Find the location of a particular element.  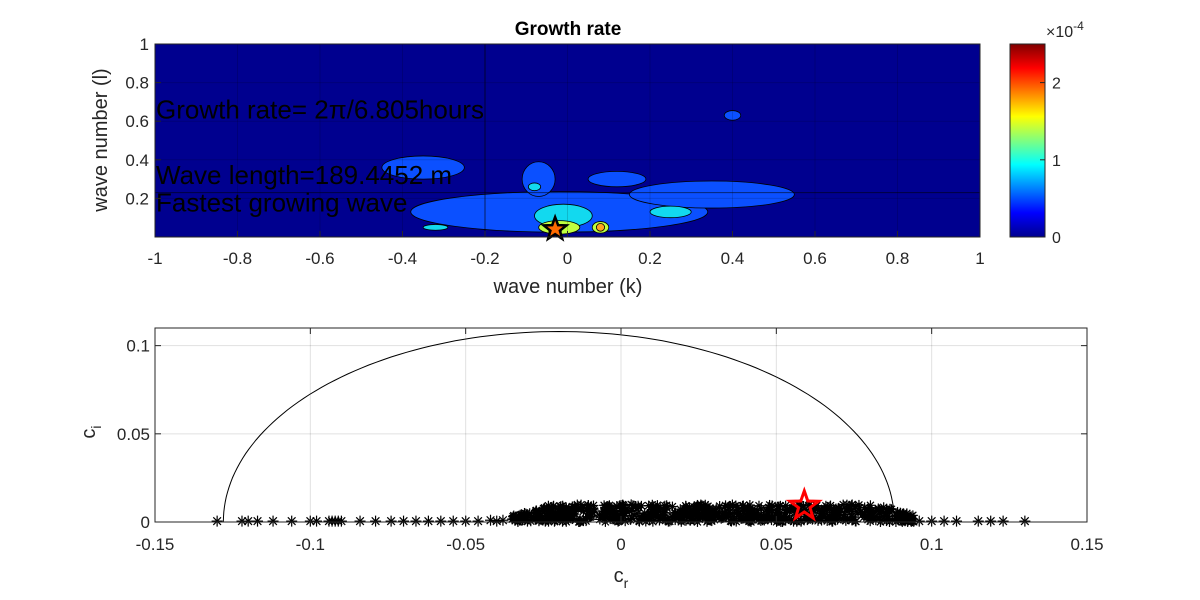

colorbar-exponent: ×10⁻⁴ is located at coordinates (1065, 30).